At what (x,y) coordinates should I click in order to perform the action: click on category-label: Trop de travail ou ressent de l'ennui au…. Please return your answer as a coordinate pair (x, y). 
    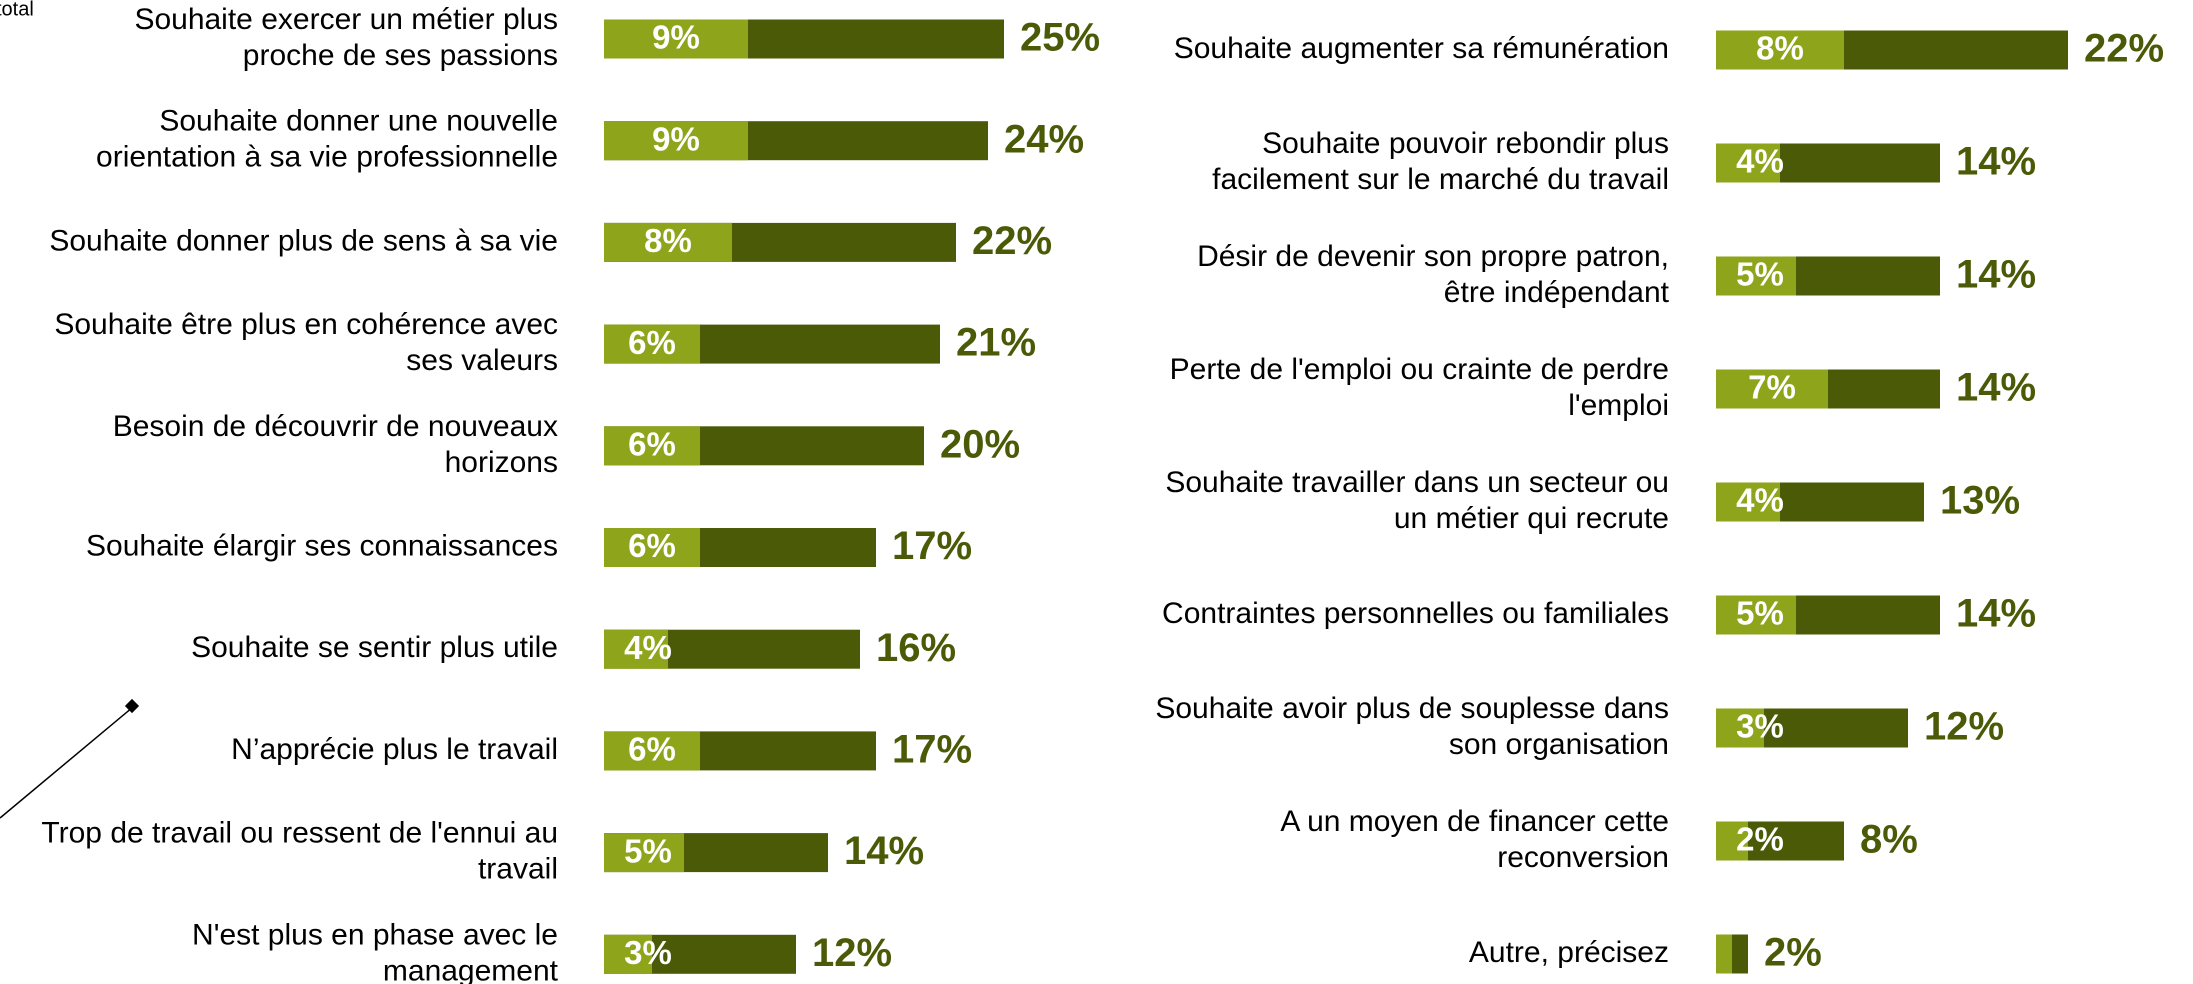
    Looking at the image, I should click on (299, 851).